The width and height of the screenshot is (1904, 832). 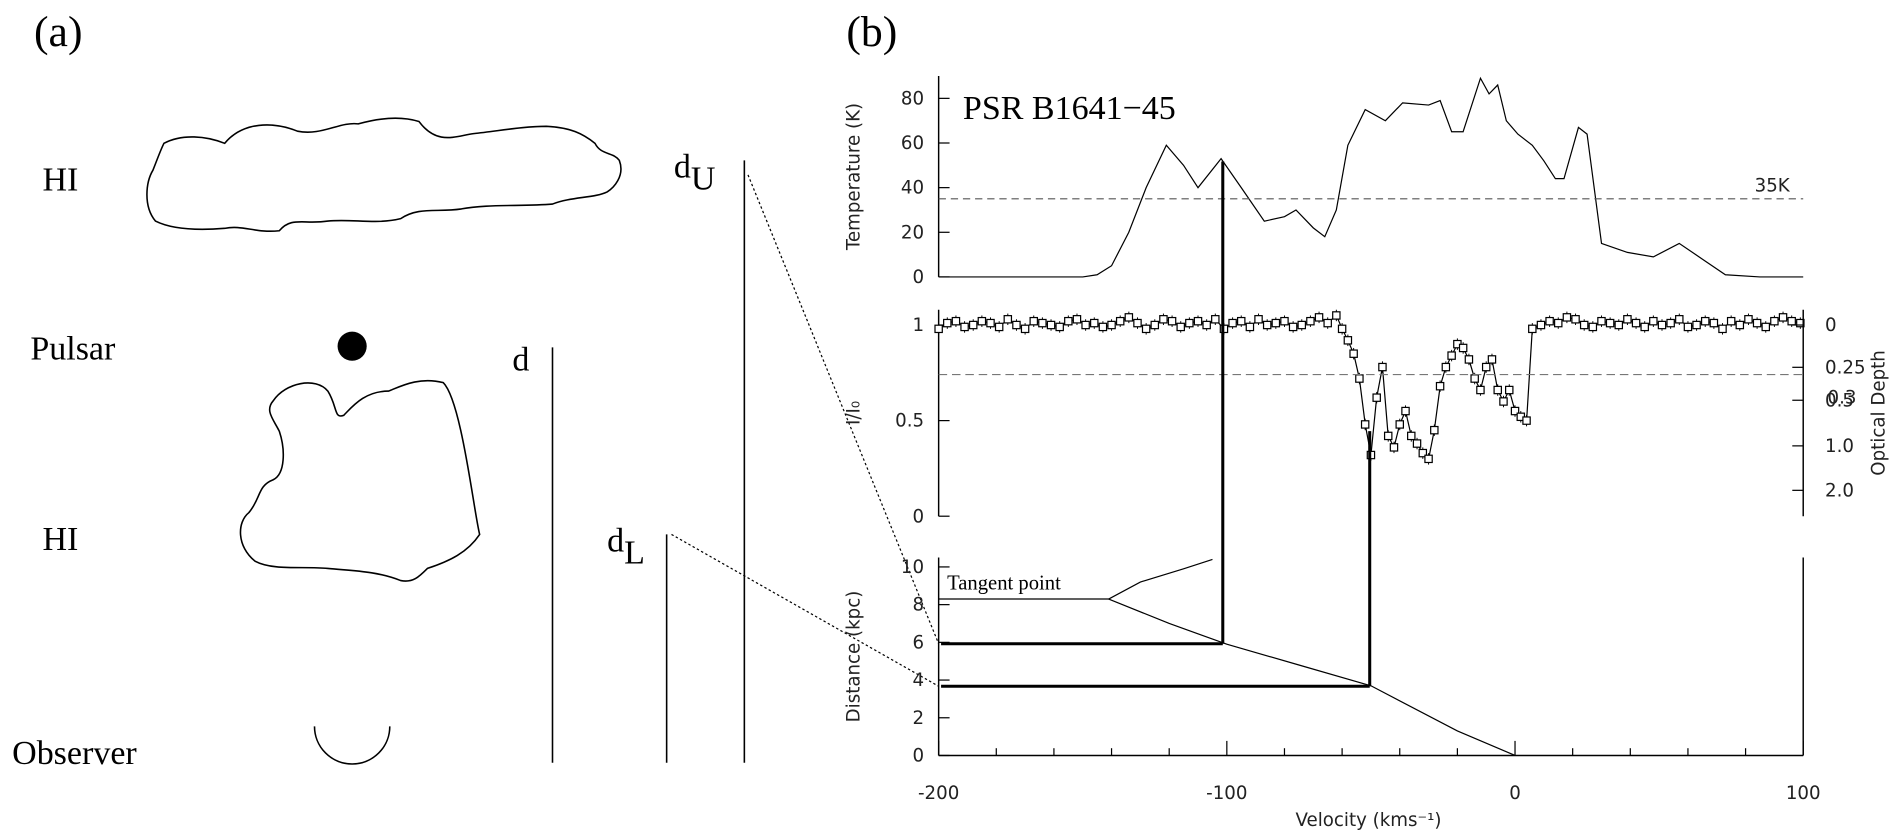 I want to click on panel-label: (b), so click(x=871, y=32).